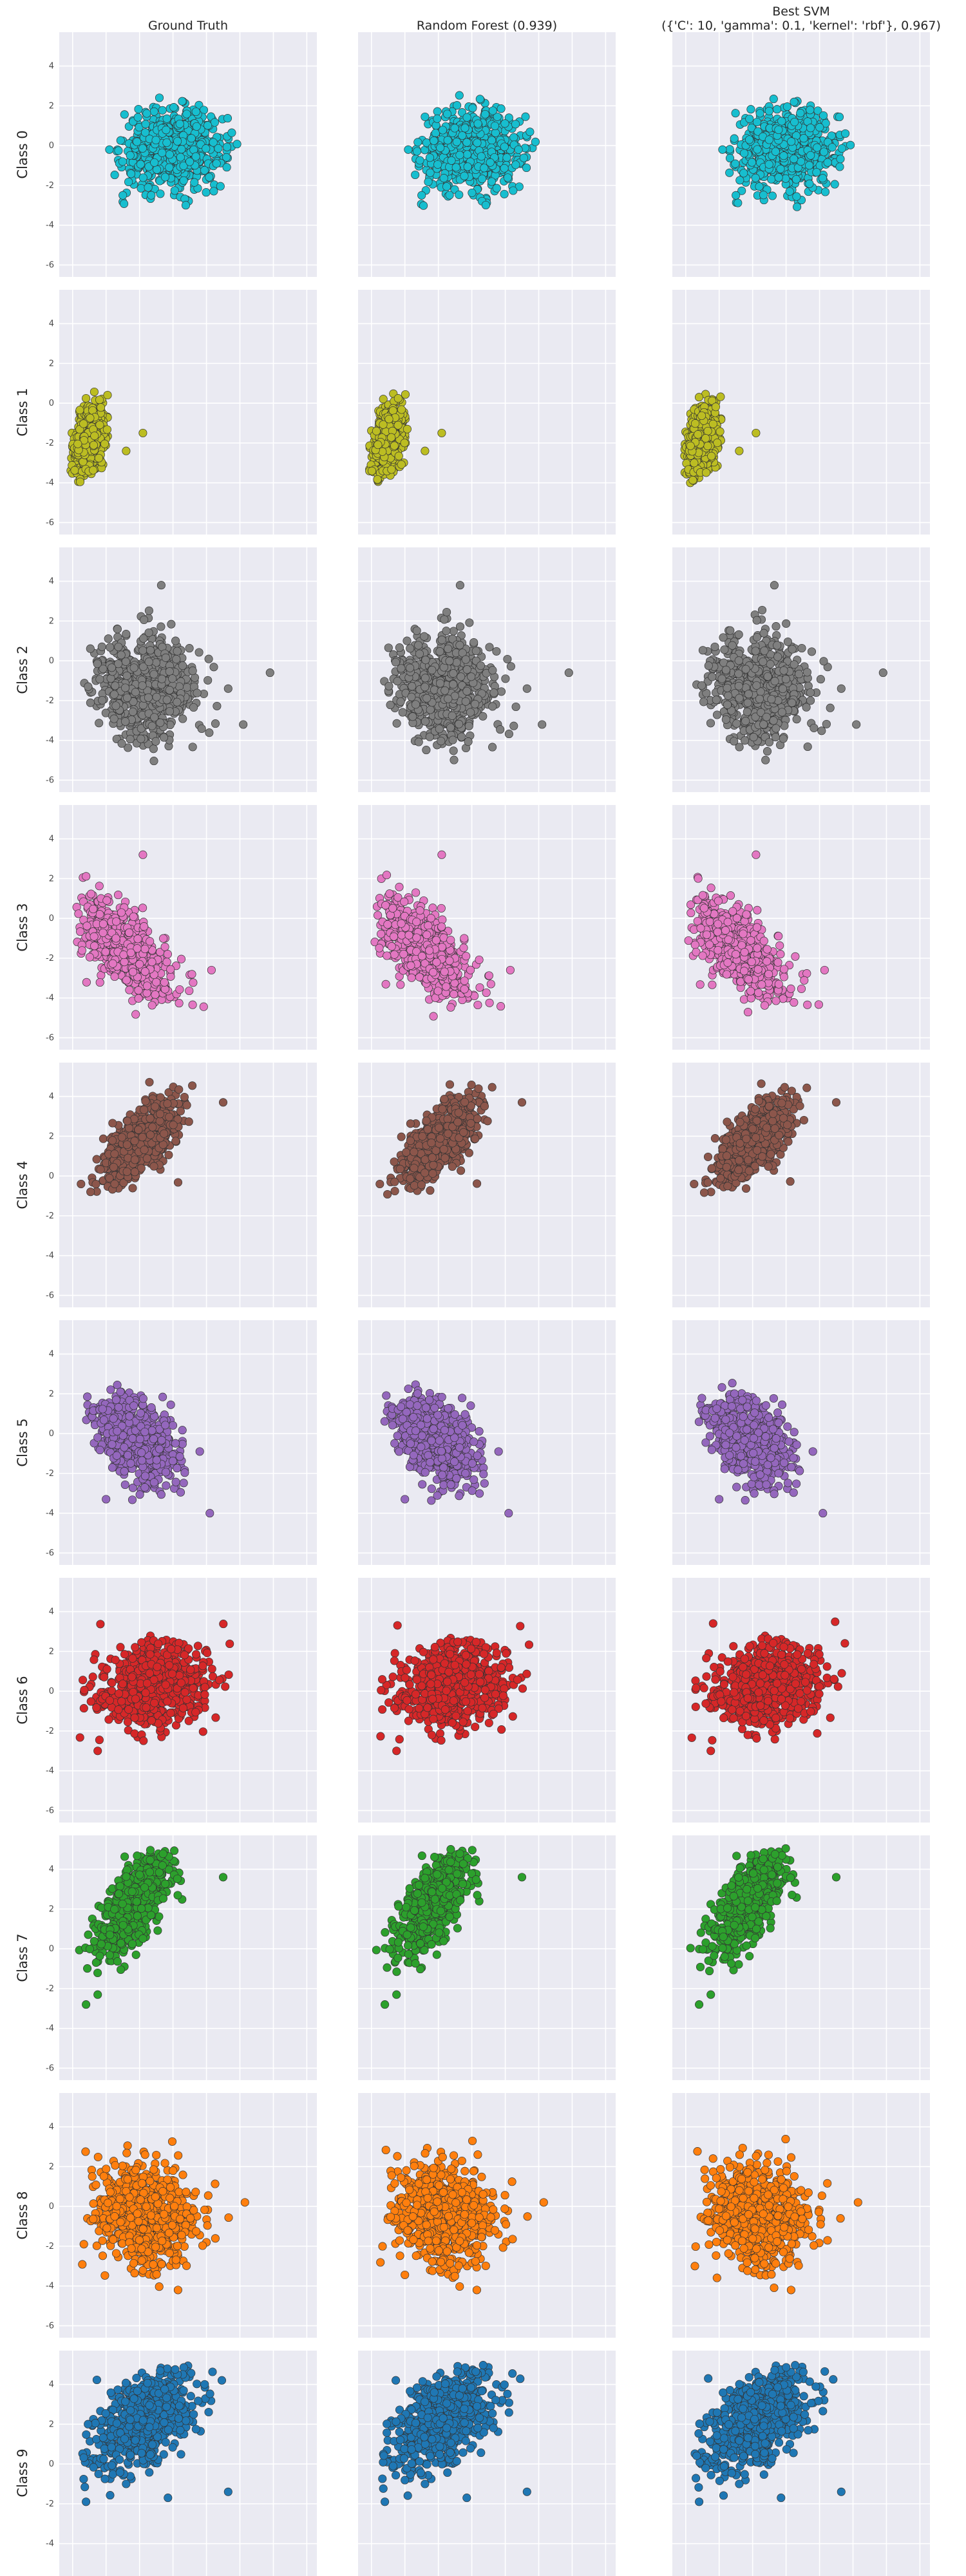  Describe the element at coordinates (188, 26) in the screenshot. I see `column-title-0: Ground Truth` at that location.